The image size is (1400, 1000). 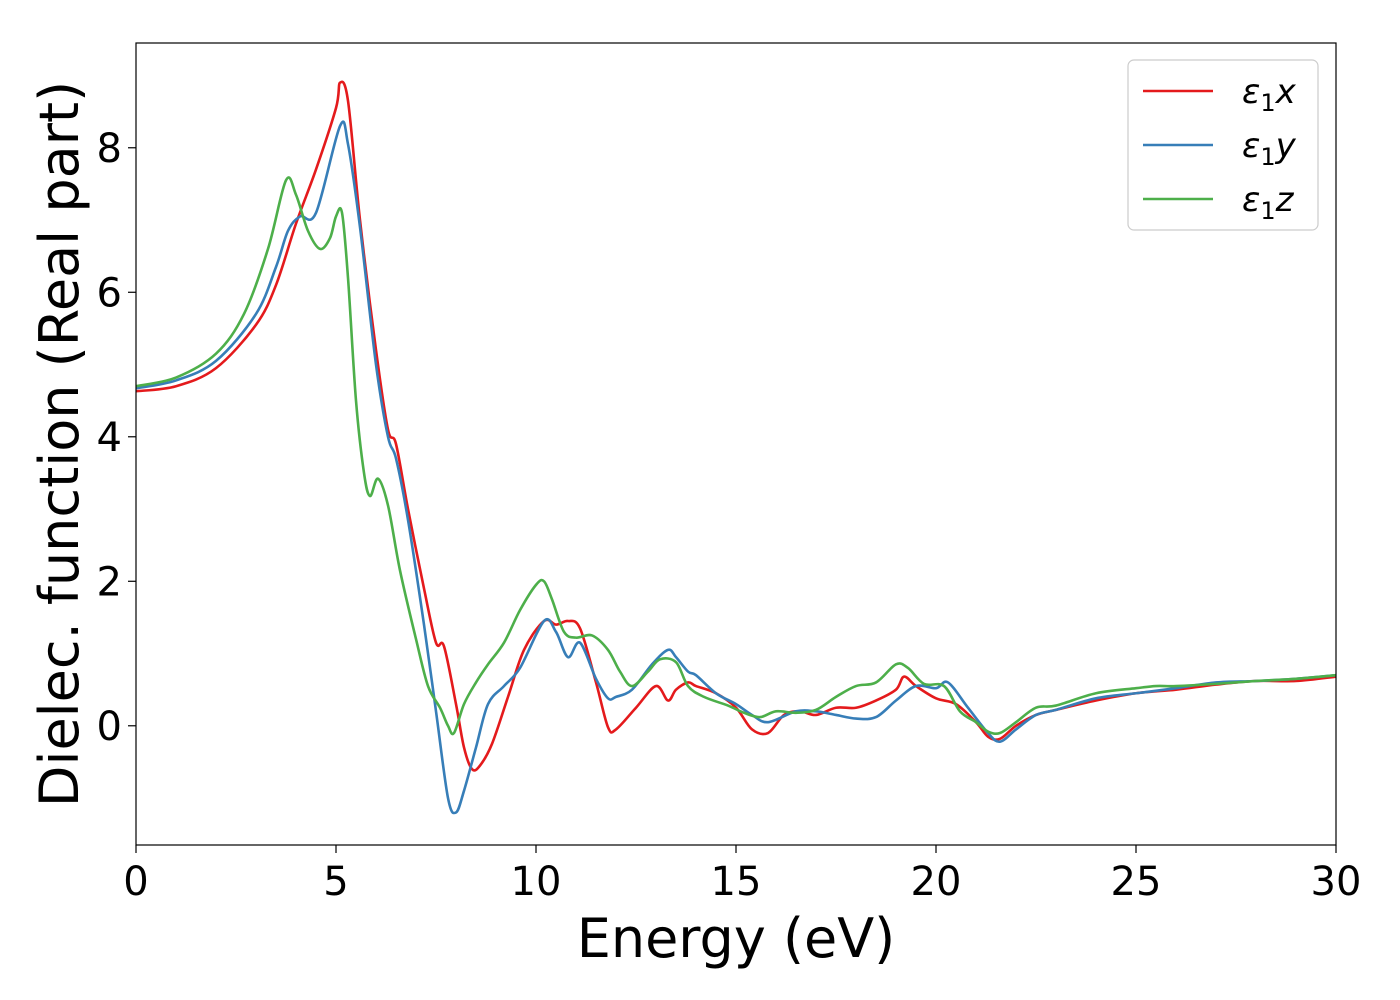 I want to click on y-axis: 0 2 4 6 8, so click(x=116, y=438).